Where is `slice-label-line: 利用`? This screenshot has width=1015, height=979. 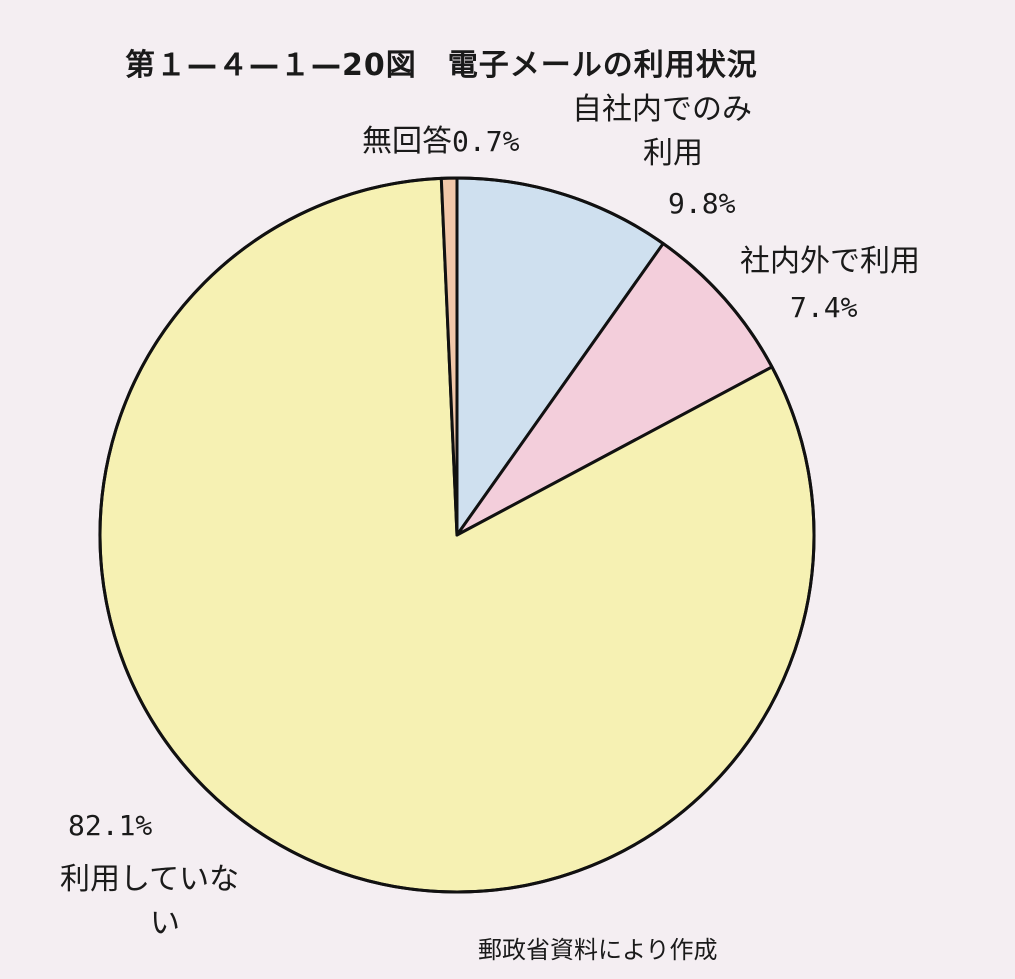 slice-label-line: 利用 is located at coordinates (673, 153).